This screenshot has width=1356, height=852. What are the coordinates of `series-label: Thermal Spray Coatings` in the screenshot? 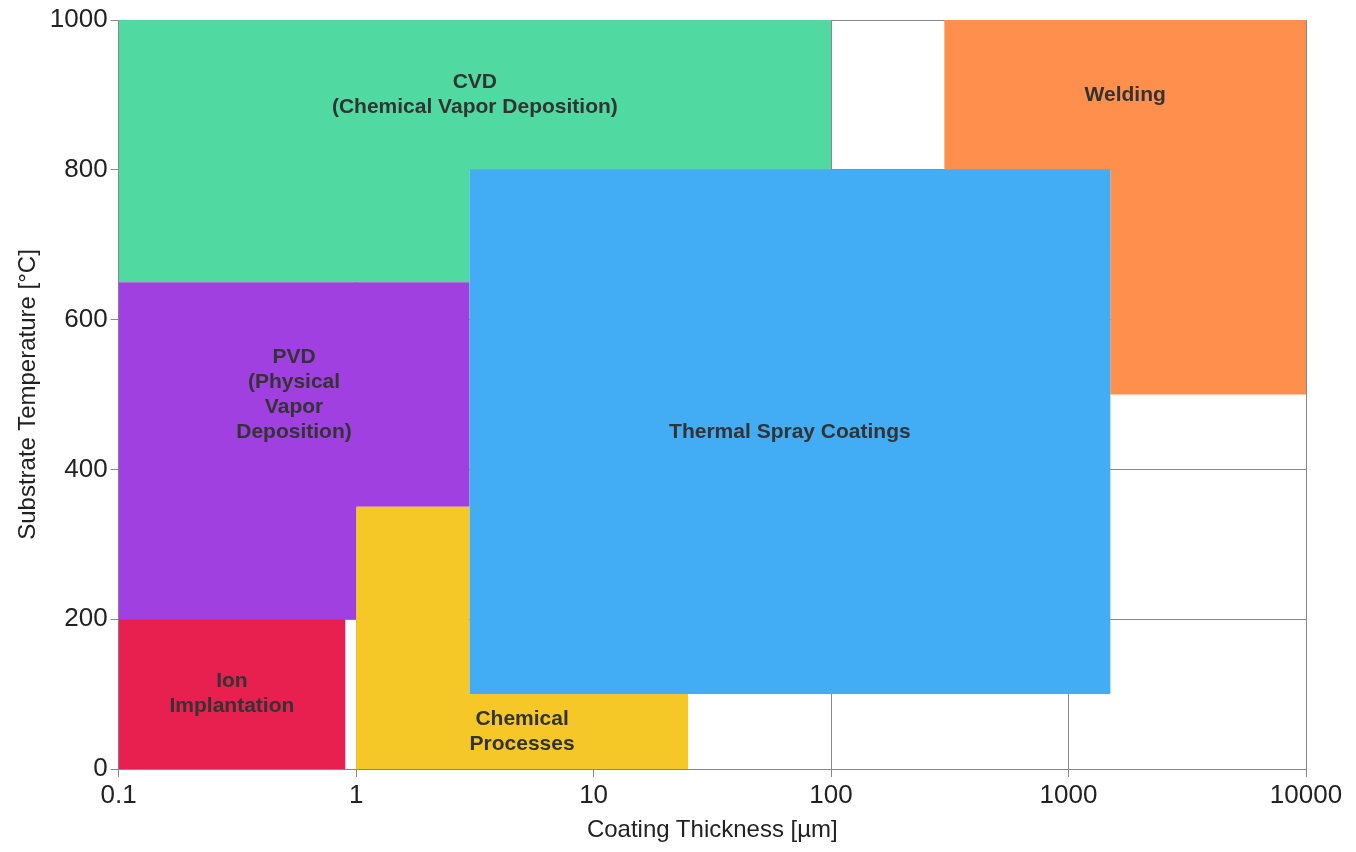 It's located at (790, 430).